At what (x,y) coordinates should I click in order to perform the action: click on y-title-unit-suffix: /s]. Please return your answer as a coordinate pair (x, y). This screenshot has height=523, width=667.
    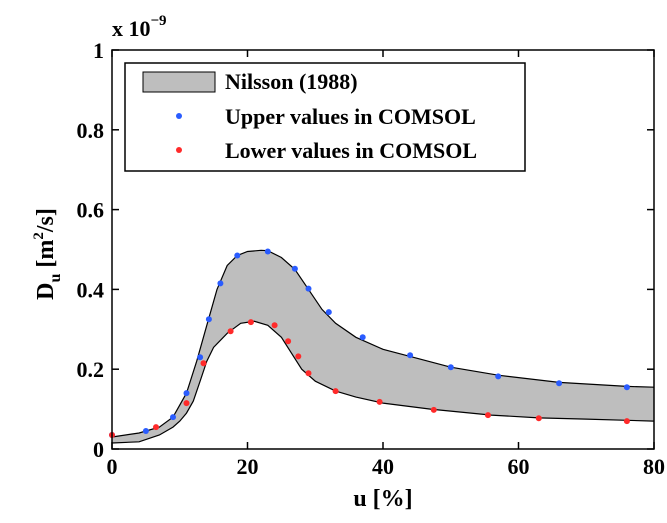
    Looking at the image, I should click on (46, 220).